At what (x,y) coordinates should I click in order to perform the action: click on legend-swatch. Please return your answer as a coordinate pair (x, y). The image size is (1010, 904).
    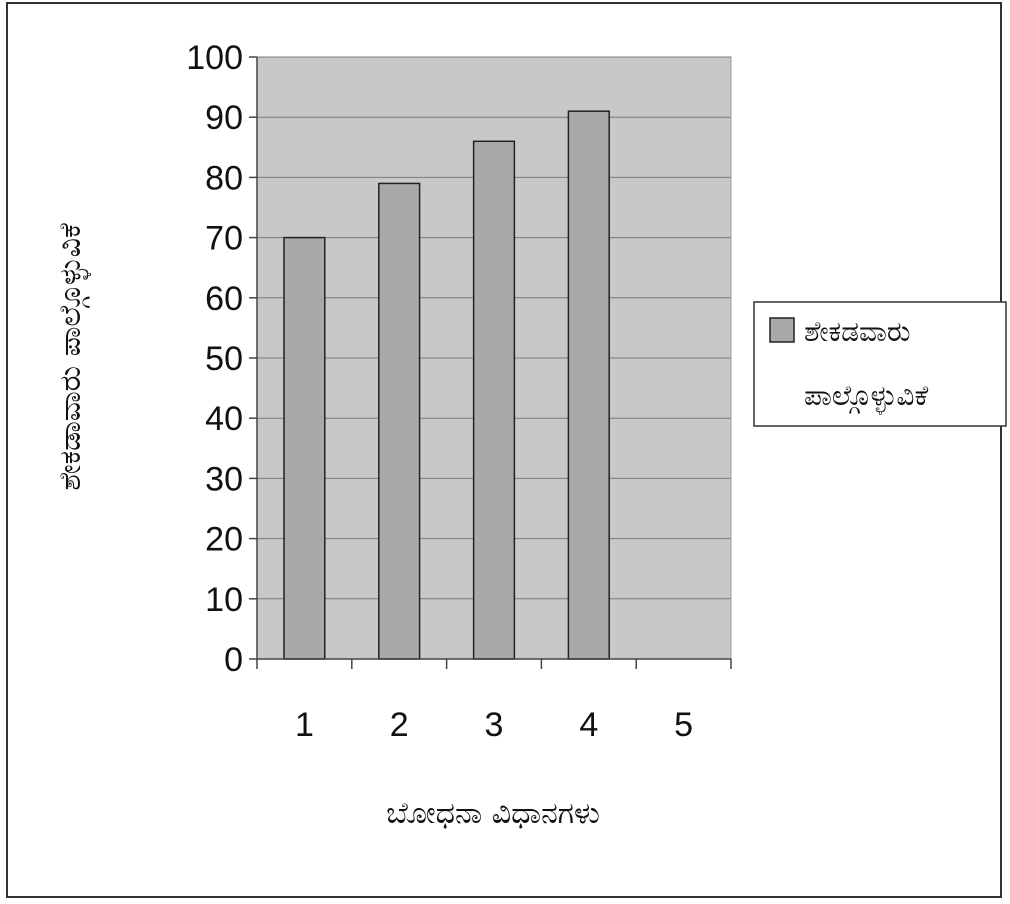
    Looking at the image, I should click on (782, 330).